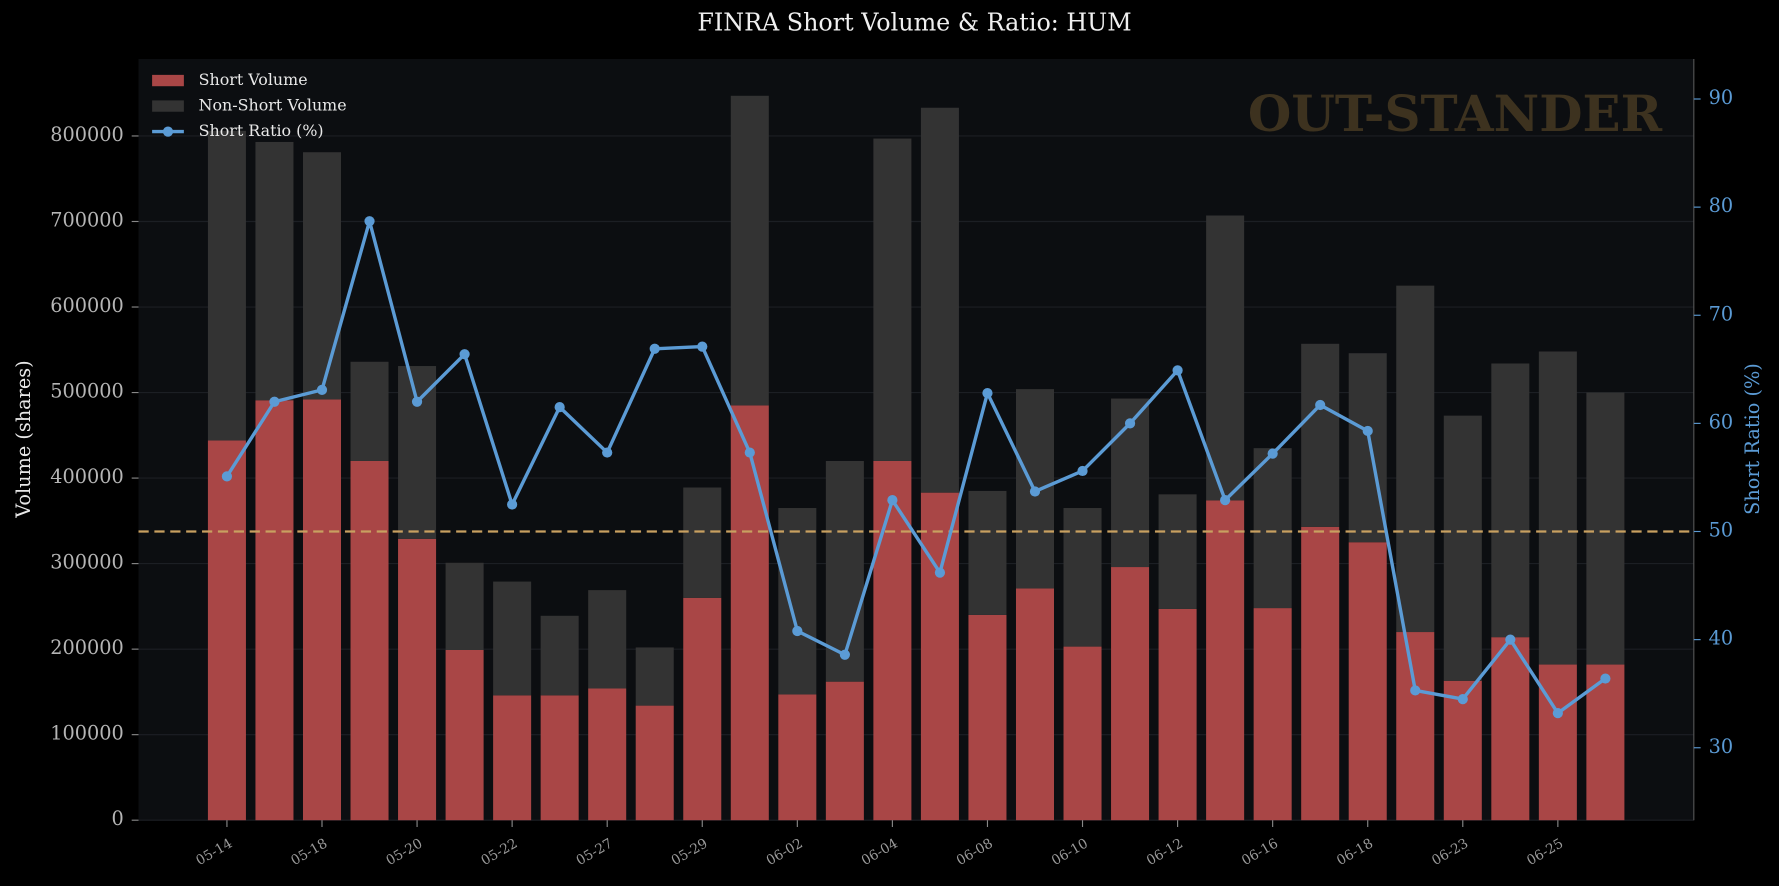 The height and width of the screenshot is (886, 1779). What do you see at coordinates (1721, 530) in the screenshot?
I see `y2-tick-label: 50` at bounding box center [1721, 530].